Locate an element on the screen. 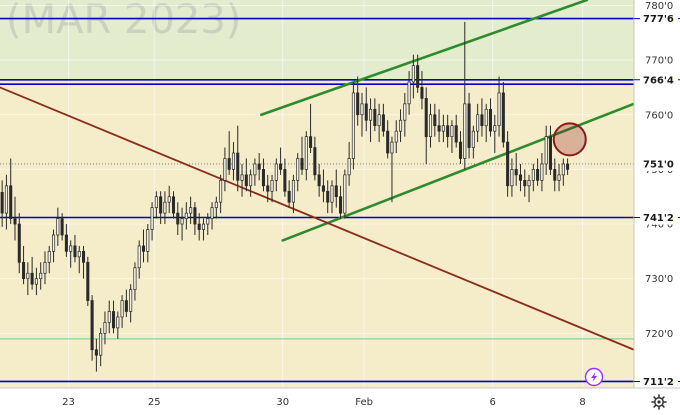  time-tick-label: 6 is located at coordinates (492, 402).